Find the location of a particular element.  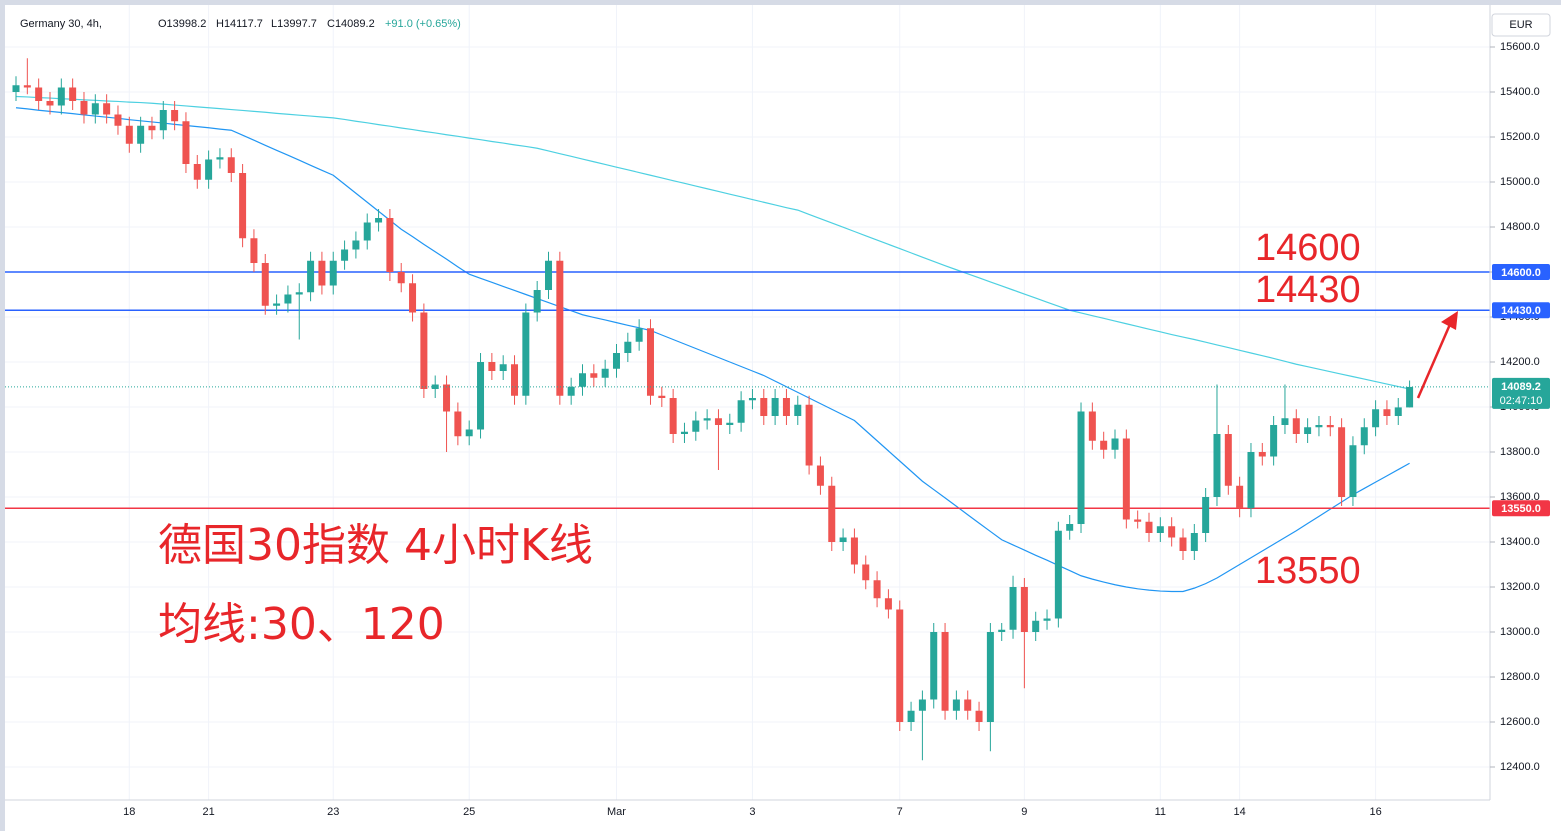

currency-box is located at coordinates (1521, 25).